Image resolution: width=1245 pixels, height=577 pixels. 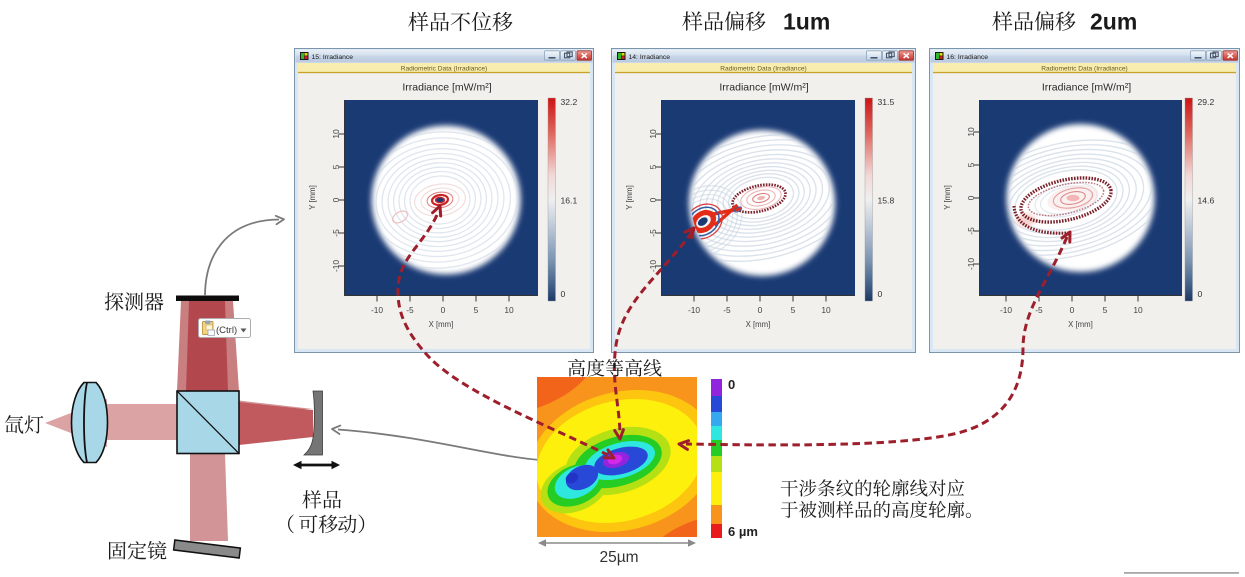 What do you see at coordinates (743, 531) in the screenshot?
I see `svg-text: 6 µm` at bounding box center [743, 531].